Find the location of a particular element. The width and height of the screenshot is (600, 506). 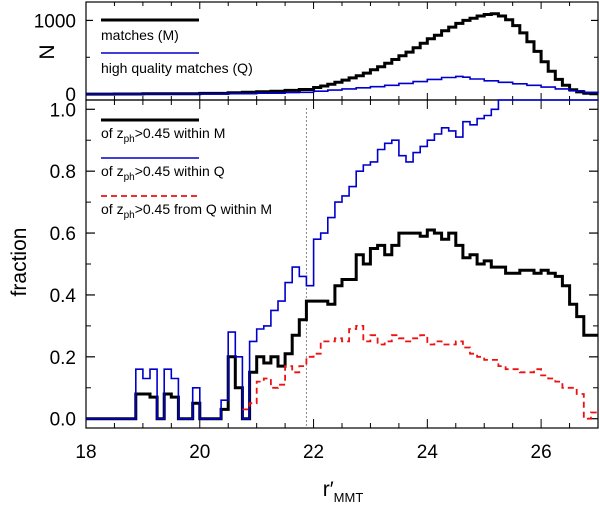

x-axis-label-subscript: MMT is located at coordinates (349, 497).